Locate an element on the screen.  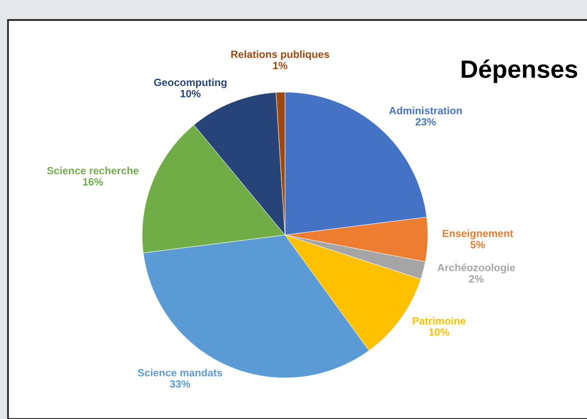
slice-label: Administration is located at coordinates (425, 110).